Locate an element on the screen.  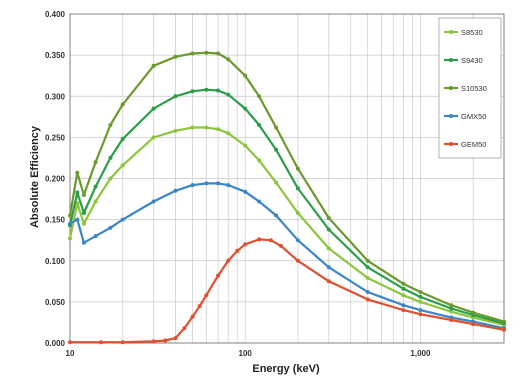
legend-label: S8530 is located at coordinates (472, 32).